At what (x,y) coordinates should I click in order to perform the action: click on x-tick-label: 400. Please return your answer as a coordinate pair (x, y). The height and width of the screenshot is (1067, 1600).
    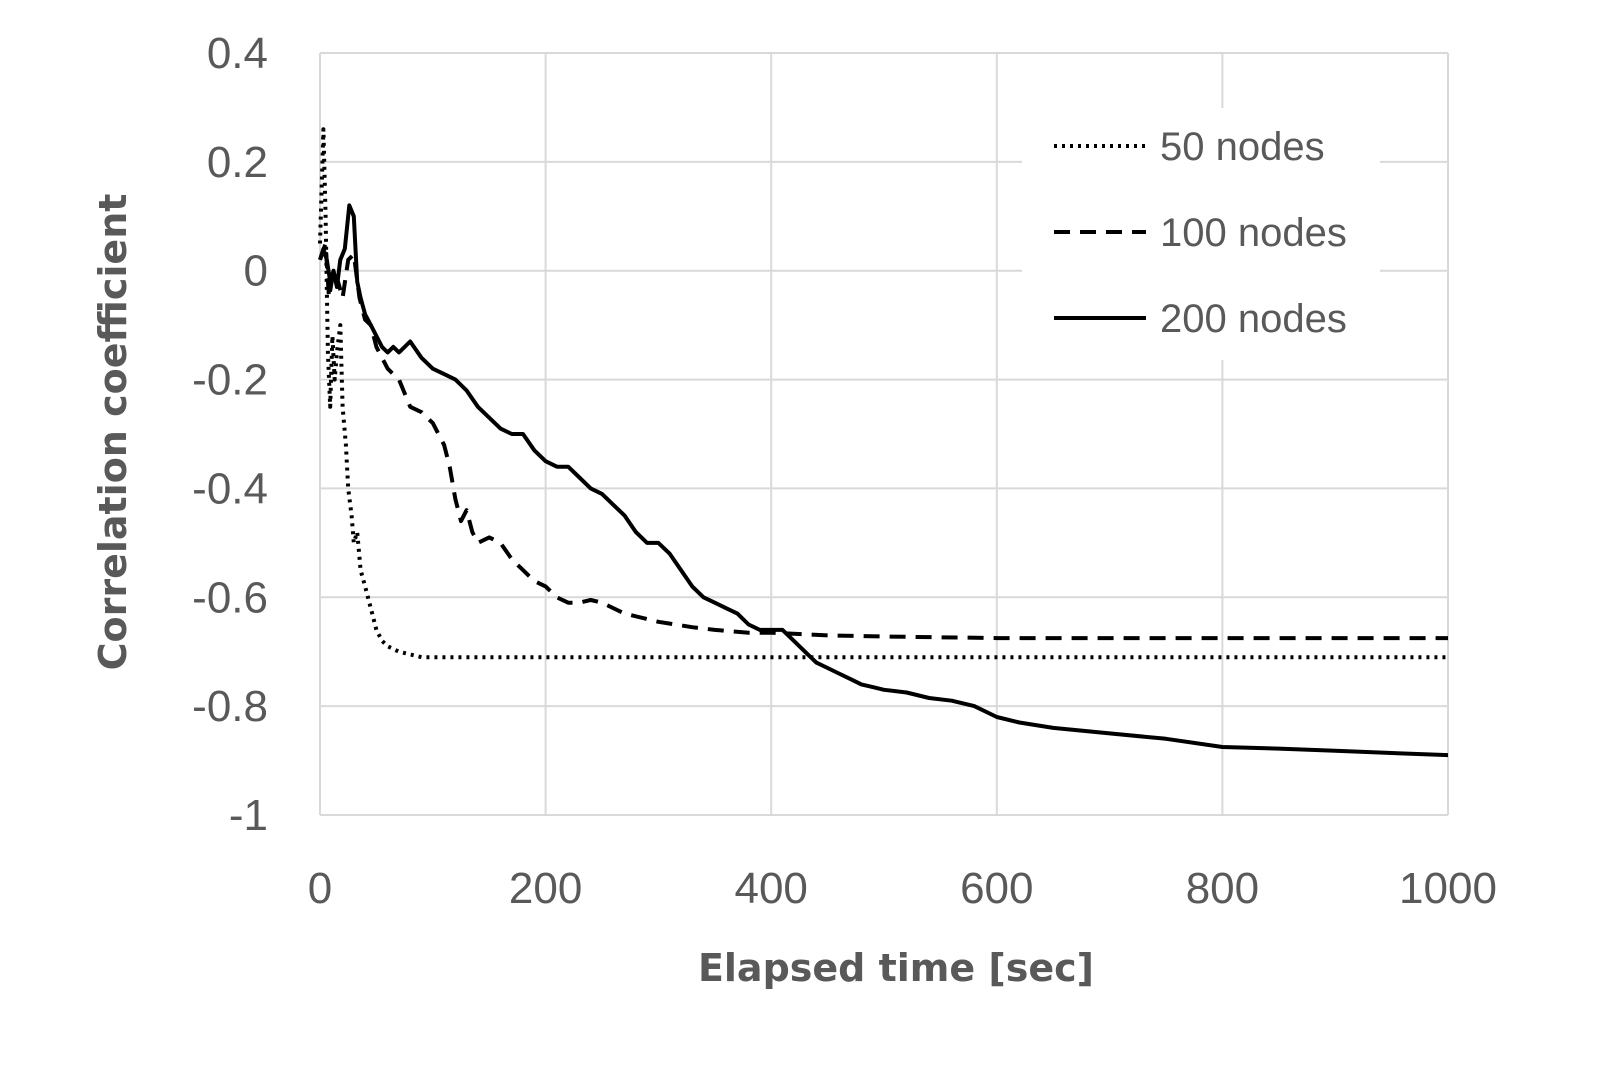
    Looking at the image, I should click on (770, 888).